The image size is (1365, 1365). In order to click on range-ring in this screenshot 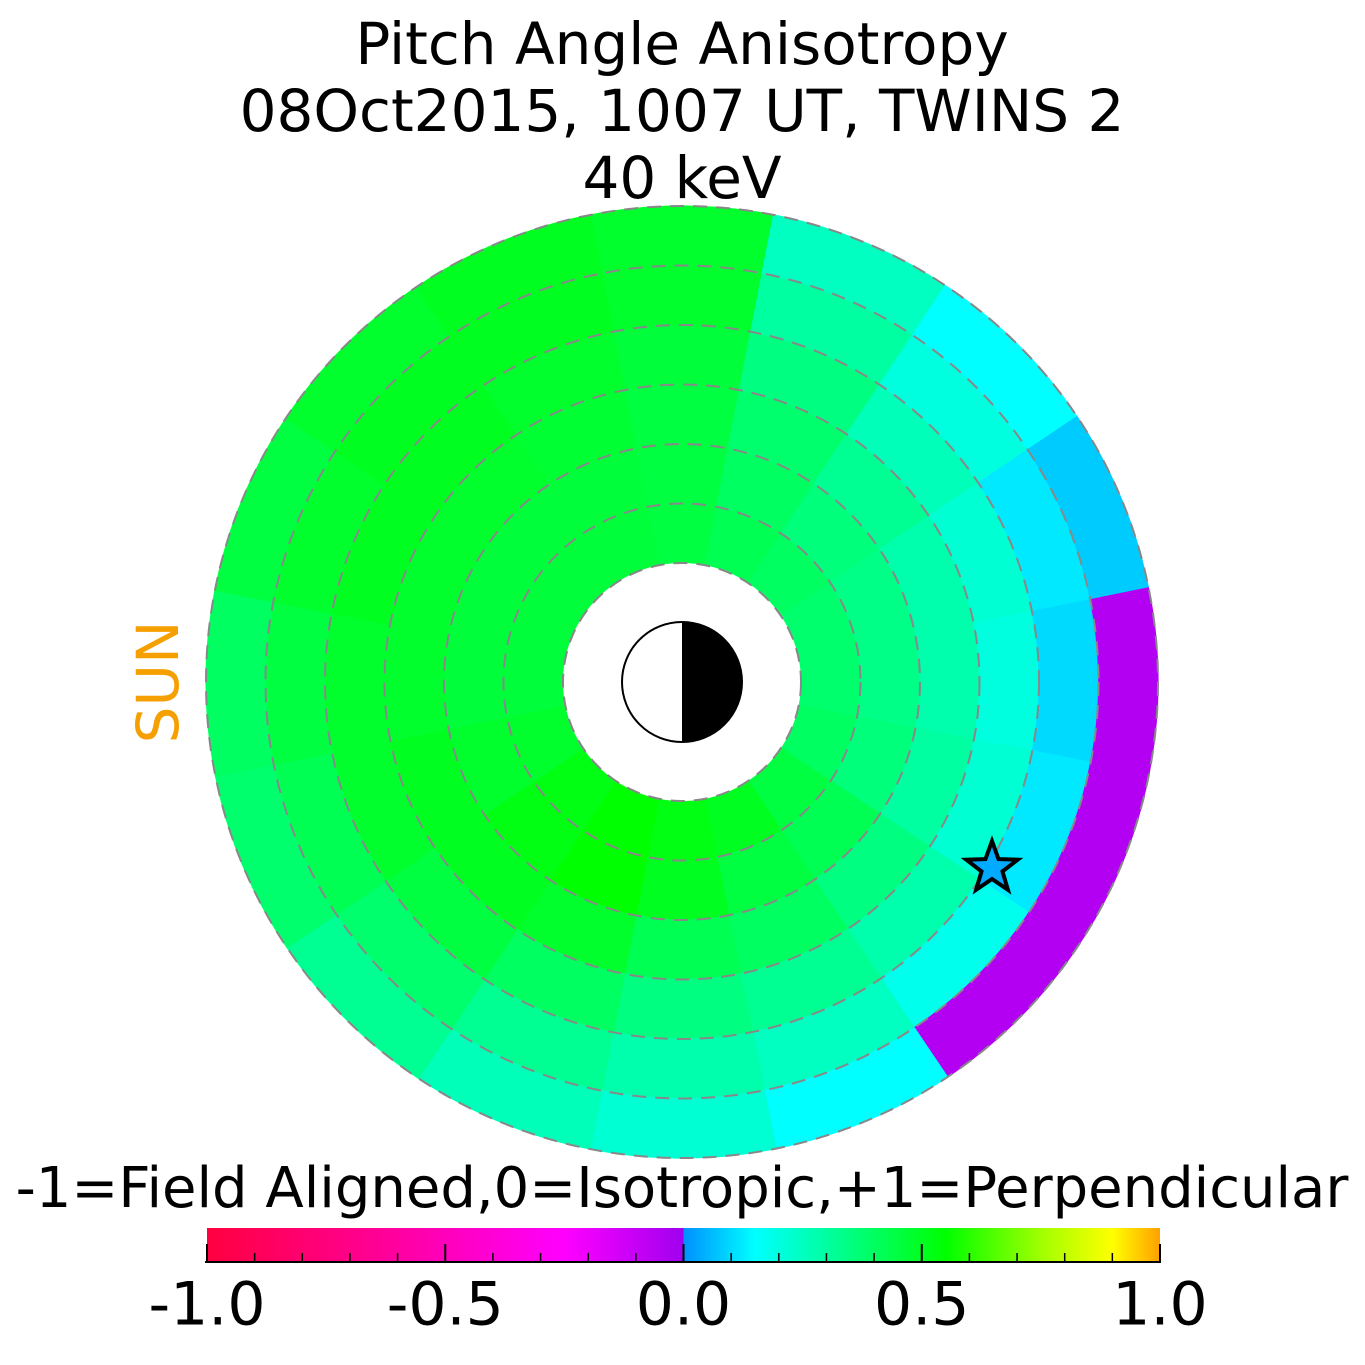, I will do `click(682, 682)`.